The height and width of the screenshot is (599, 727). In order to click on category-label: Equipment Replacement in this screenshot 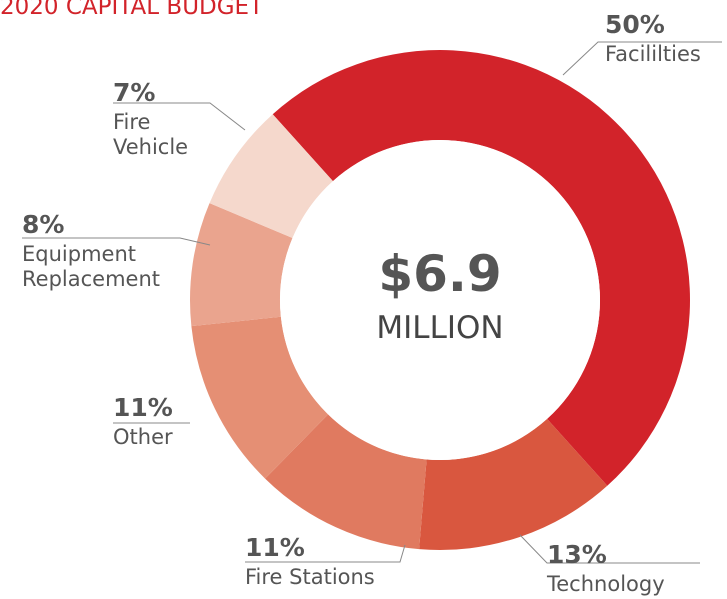, I will do `click(91, 266)`.